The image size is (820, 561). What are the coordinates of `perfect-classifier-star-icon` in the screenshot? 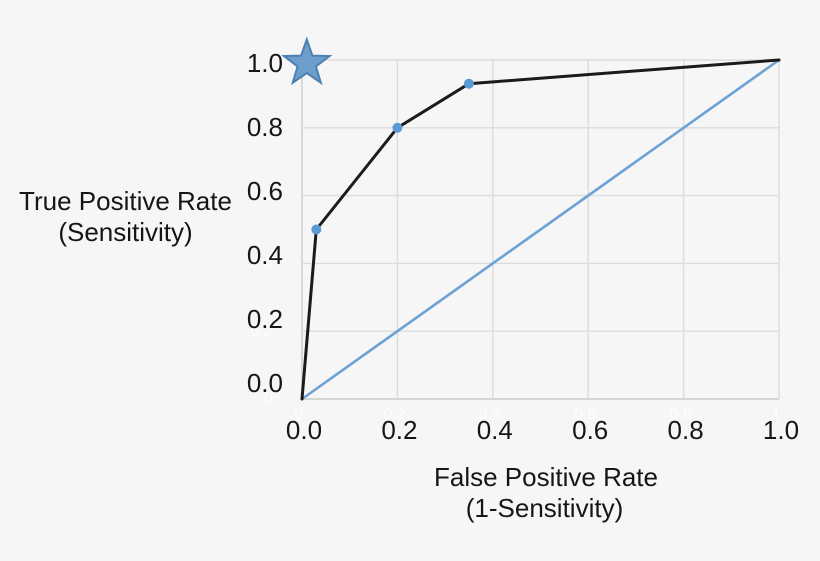 It's located at (307, 61).